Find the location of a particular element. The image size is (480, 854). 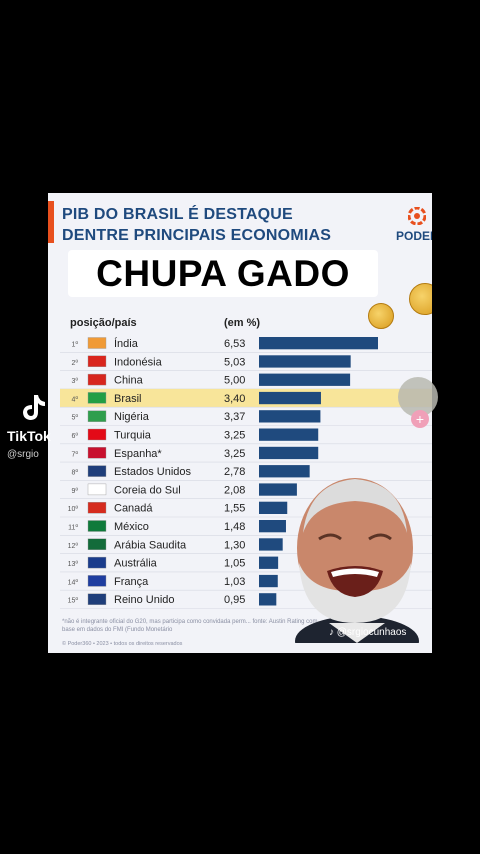

country-label: Espanha* is located at coordinates (138, 454).